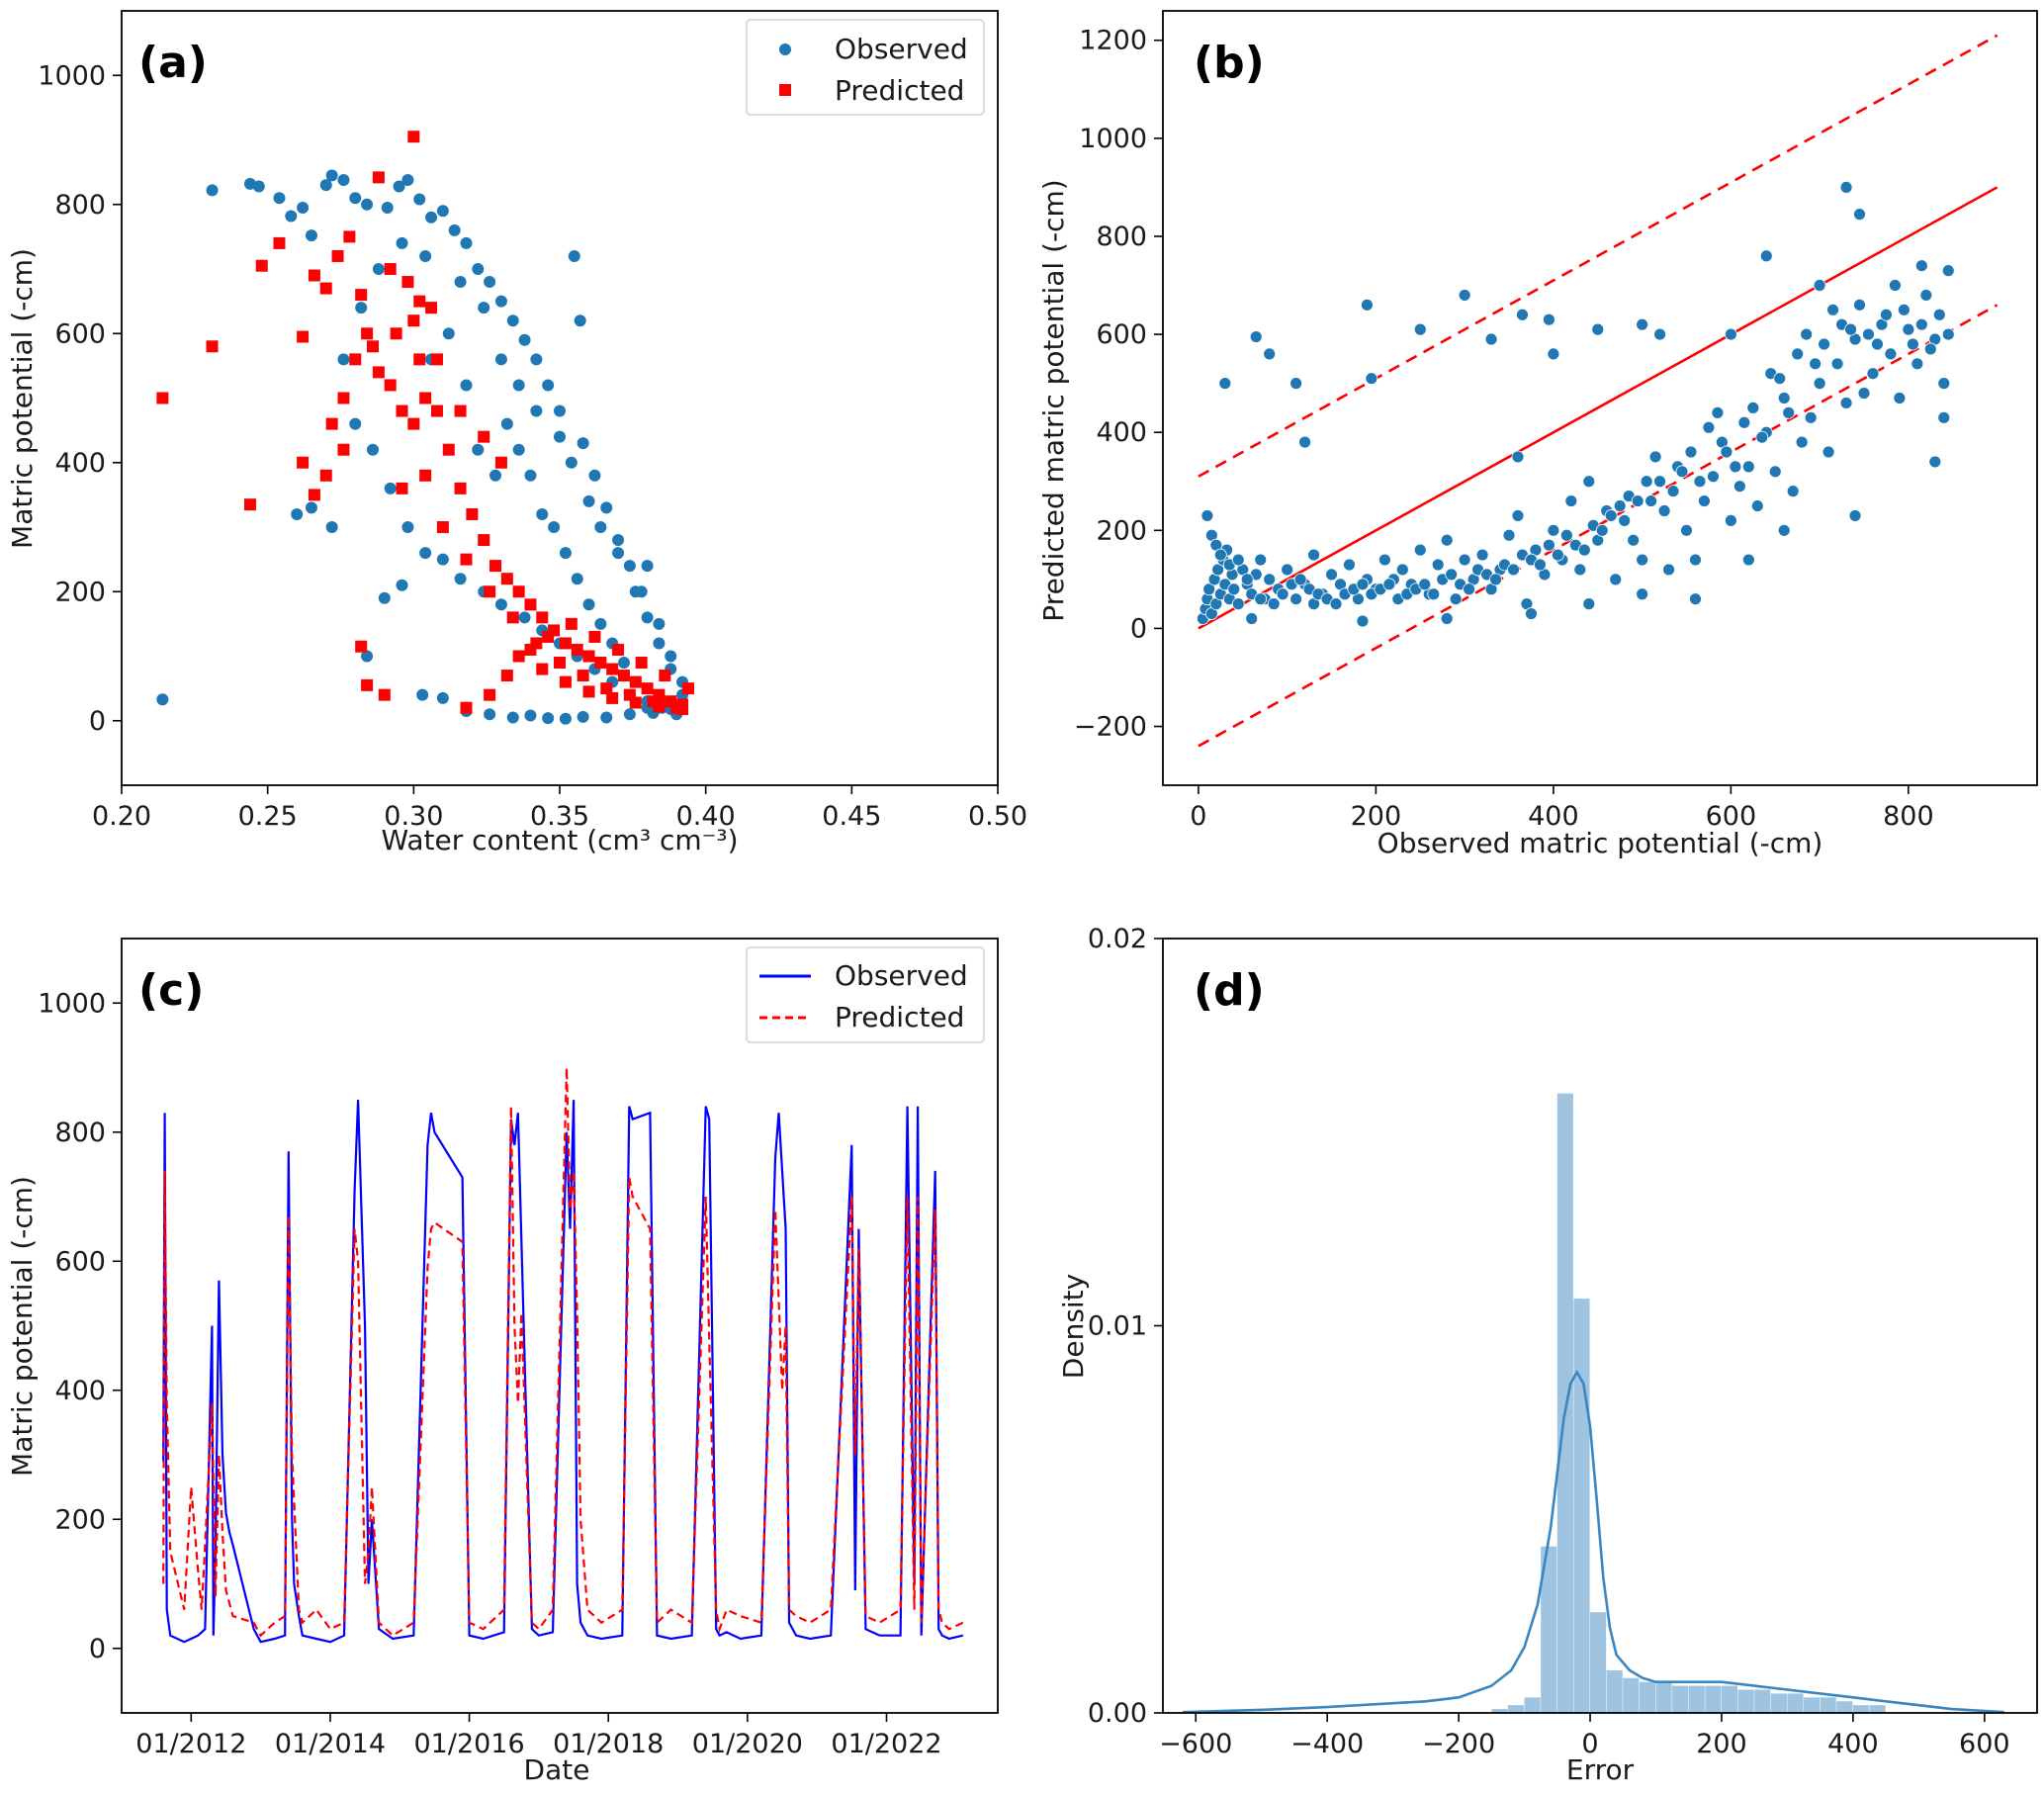 This screenshot has width=2044, height=1795. What do you see at coordinates (97, 722) in the screenshot?
I see `panel-a-ytick-label: 0` at bounding box center [97, 722].